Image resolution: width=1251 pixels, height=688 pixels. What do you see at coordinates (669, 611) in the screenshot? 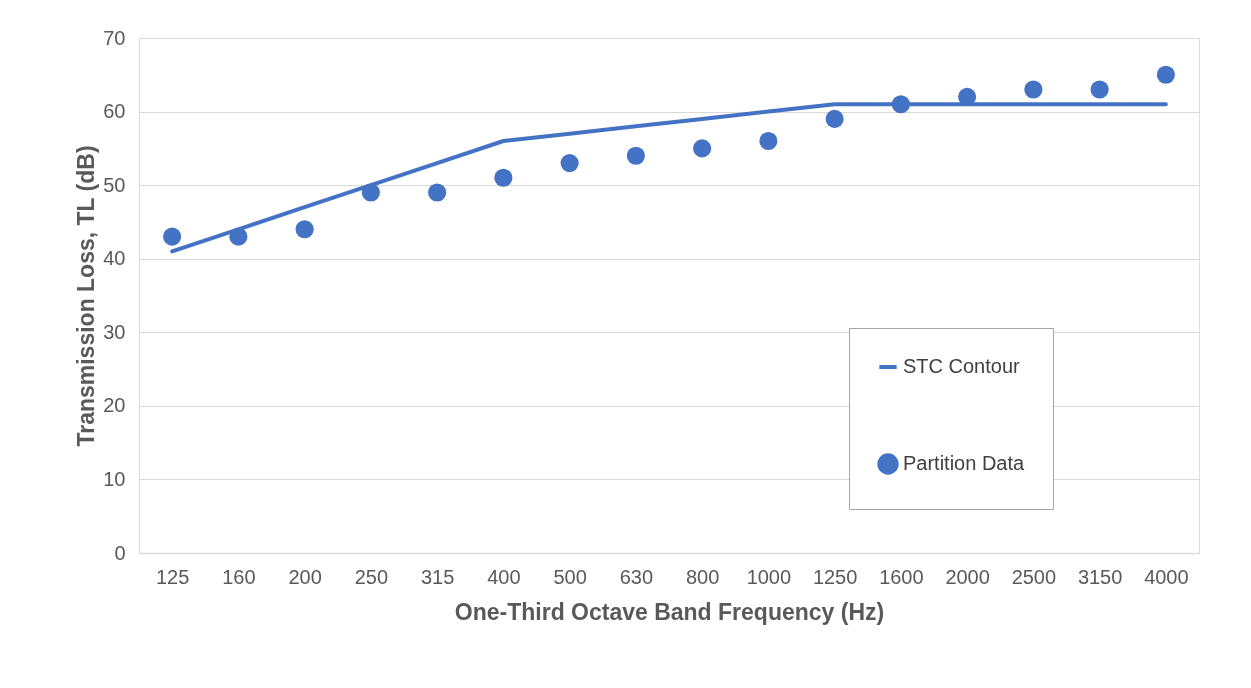
I see `x-axis-title: One-Third Octave Band Frequency (Hz)` at bounding box center [669, 611].